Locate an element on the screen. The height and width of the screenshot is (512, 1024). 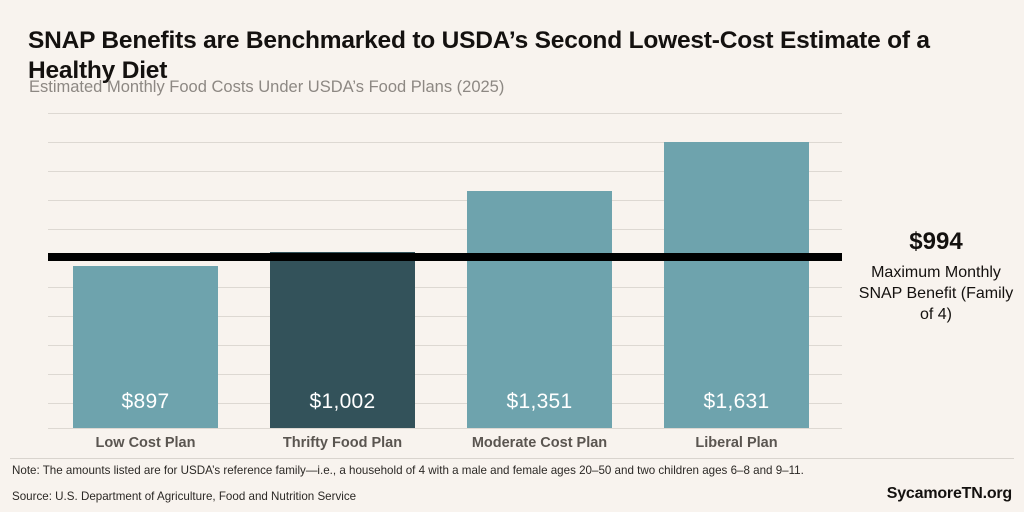
gridline-baseline is located at coordinates (445, 428).